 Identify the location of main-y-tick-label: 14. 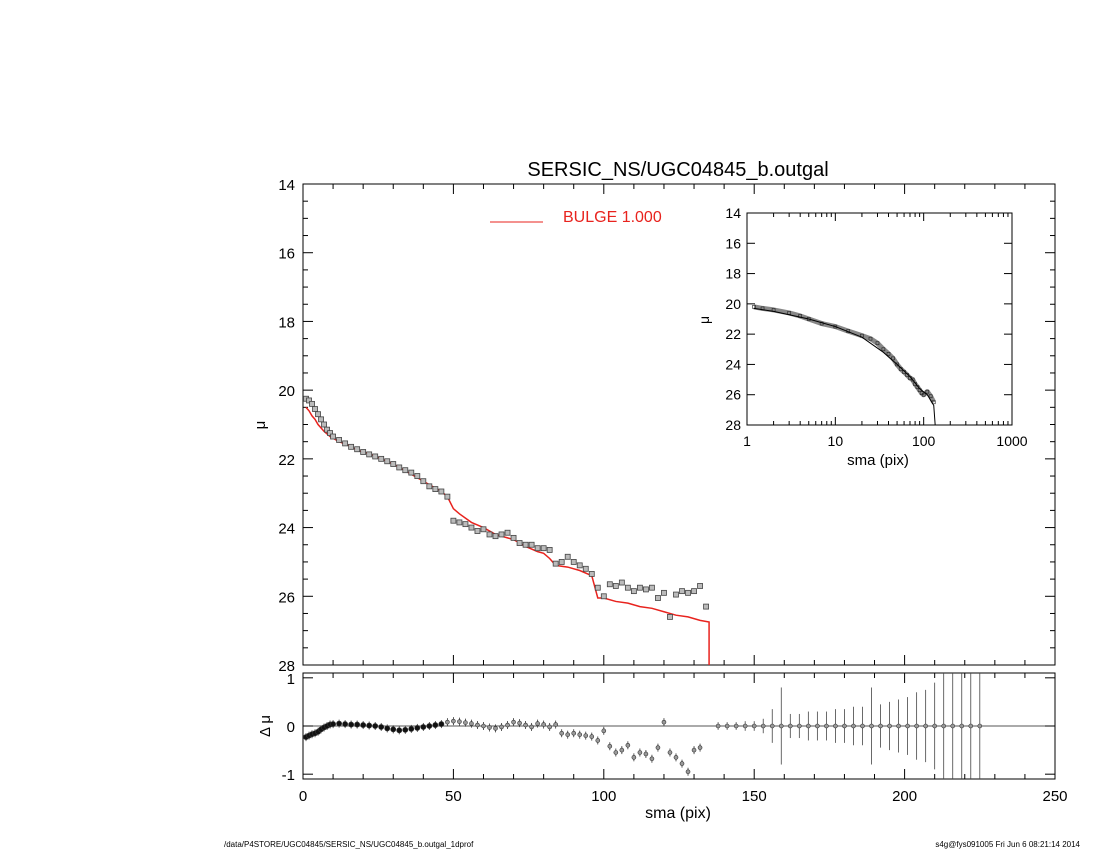
(286, 185).